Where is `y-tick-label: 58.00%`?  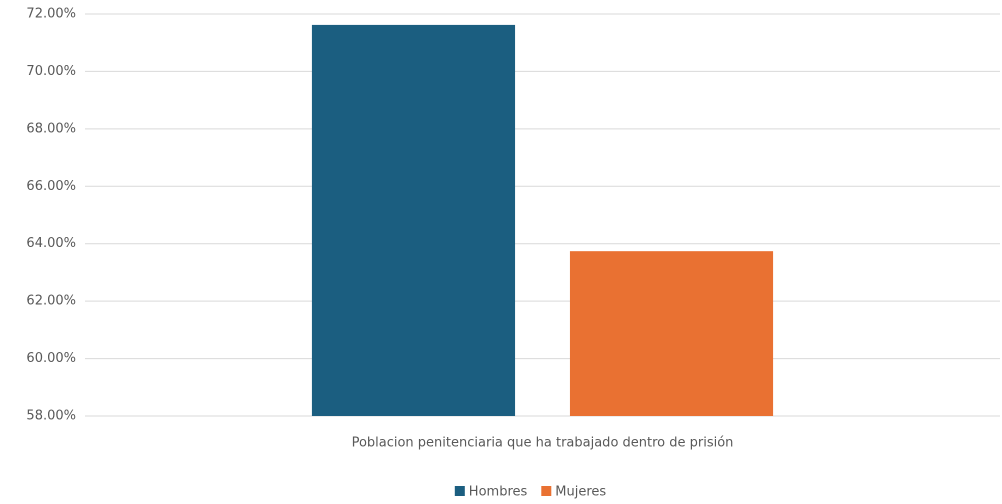
y-tick-label: 58.00% is located at coordinates (51, 416).